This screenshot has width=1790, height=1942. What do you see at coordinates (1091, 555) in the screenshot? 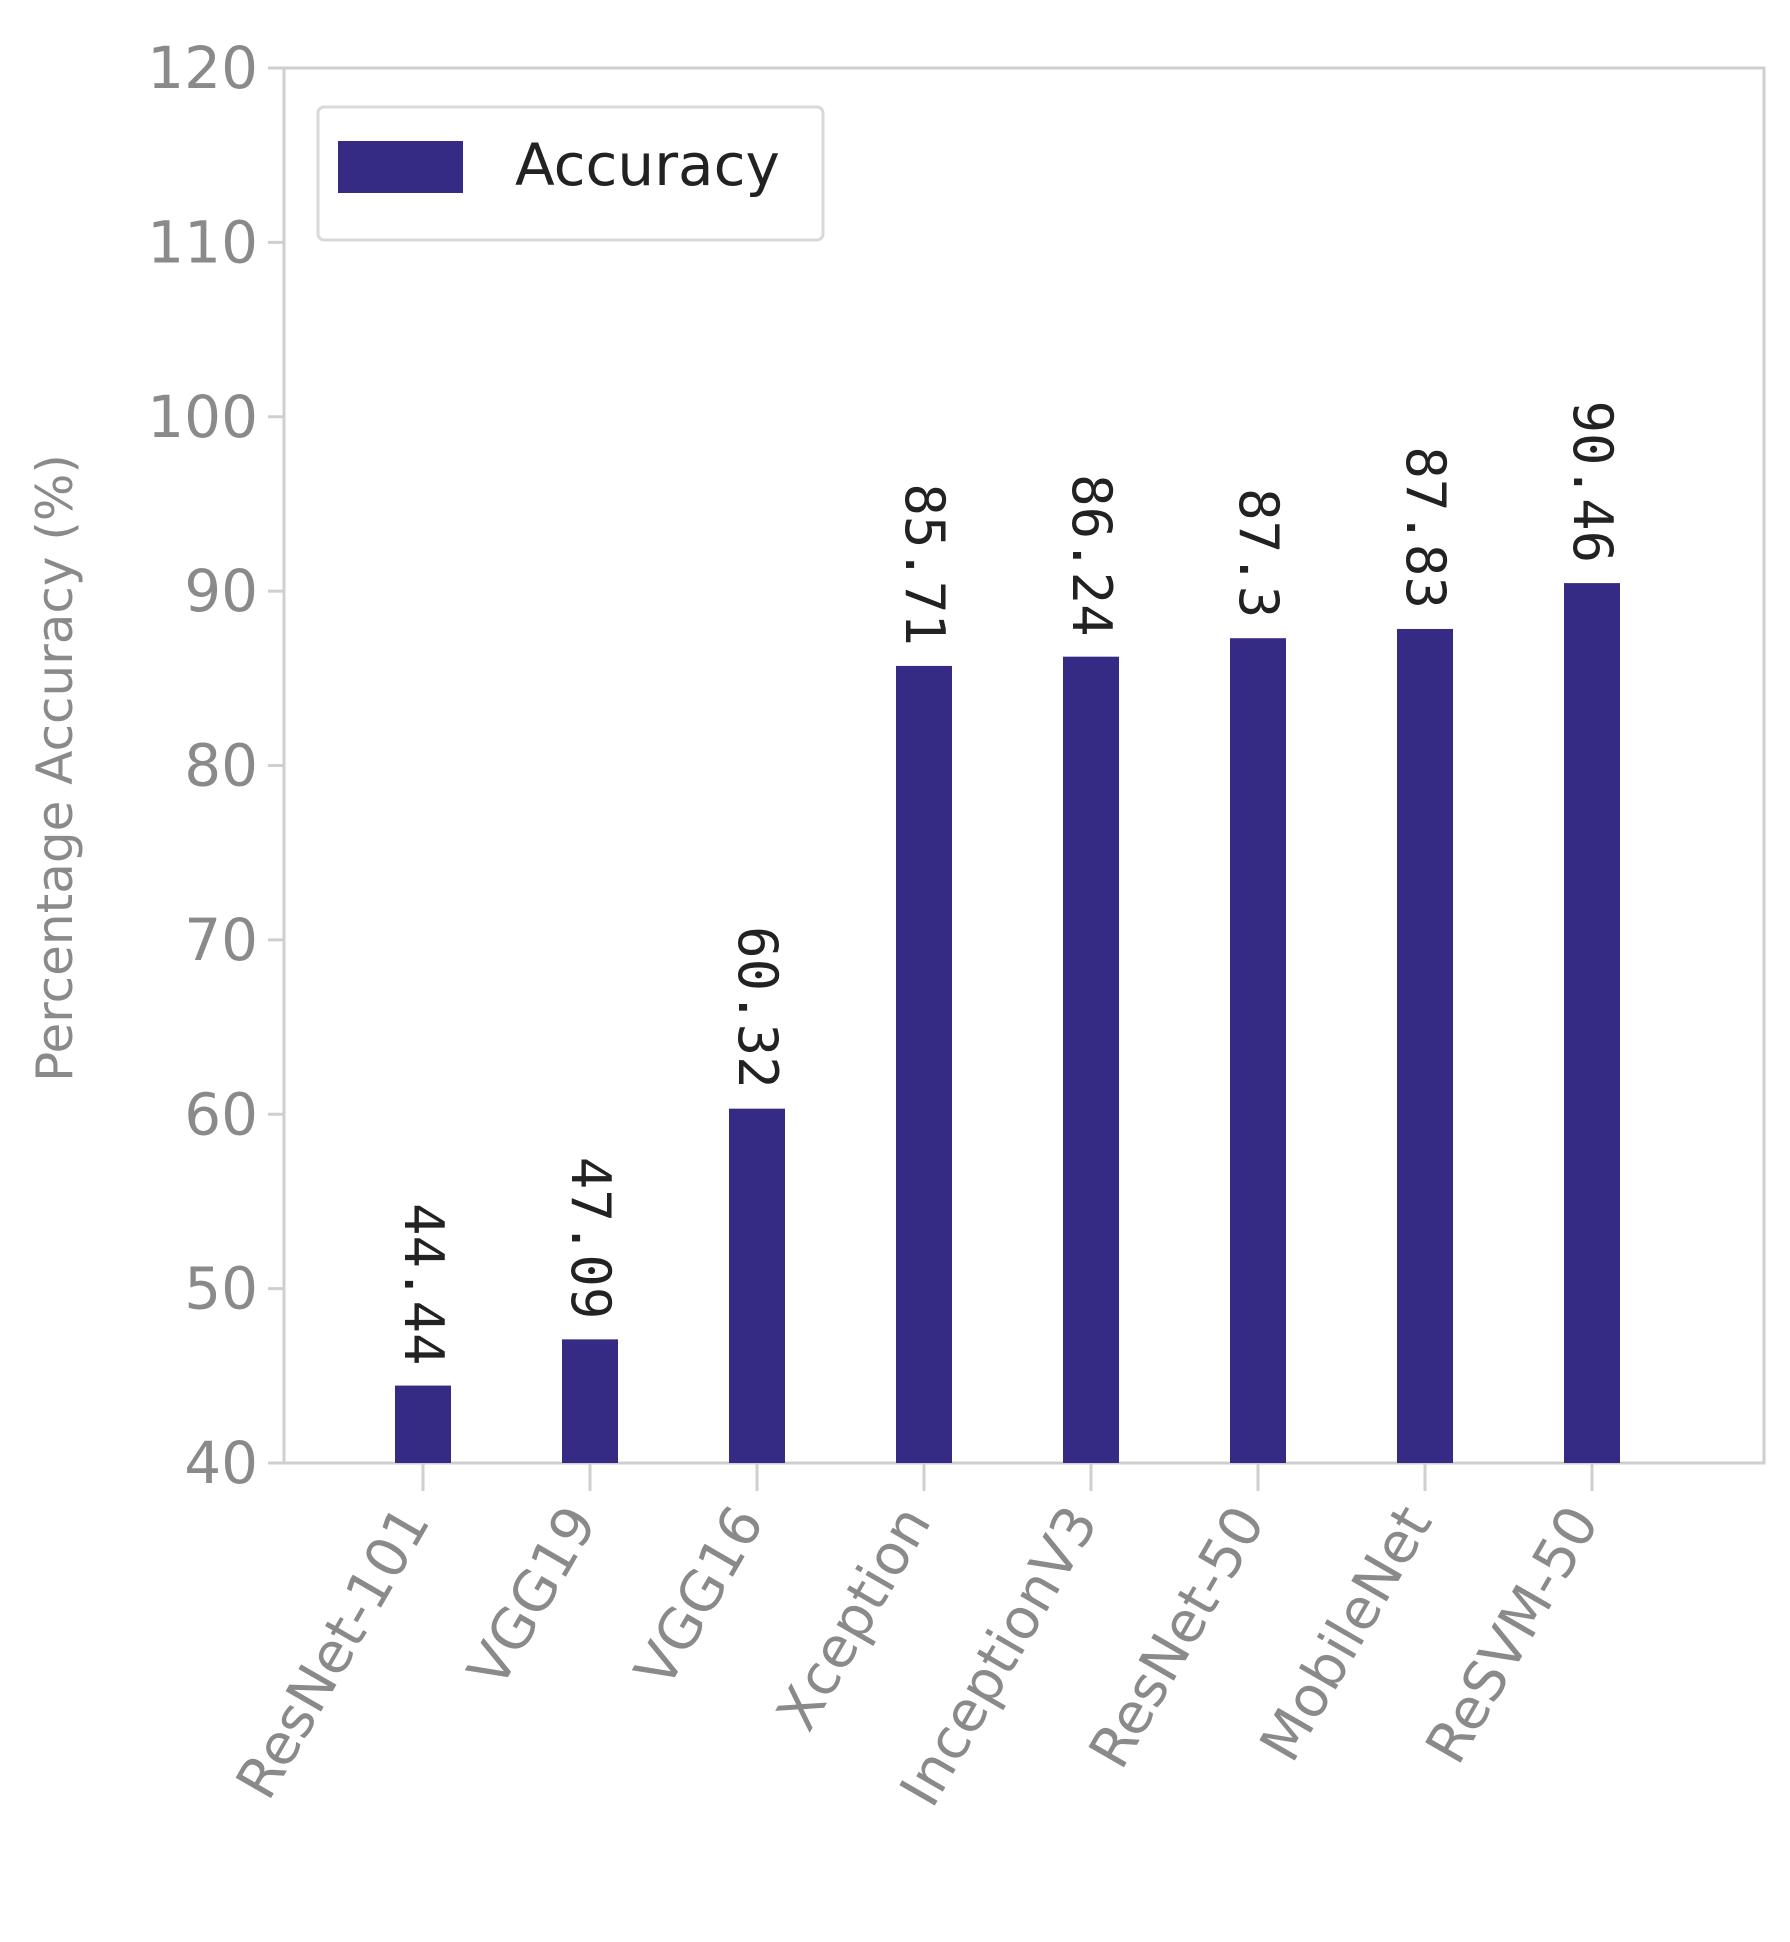
I see `bar-value-label: 86.24` at bounding box center [1091, 555].